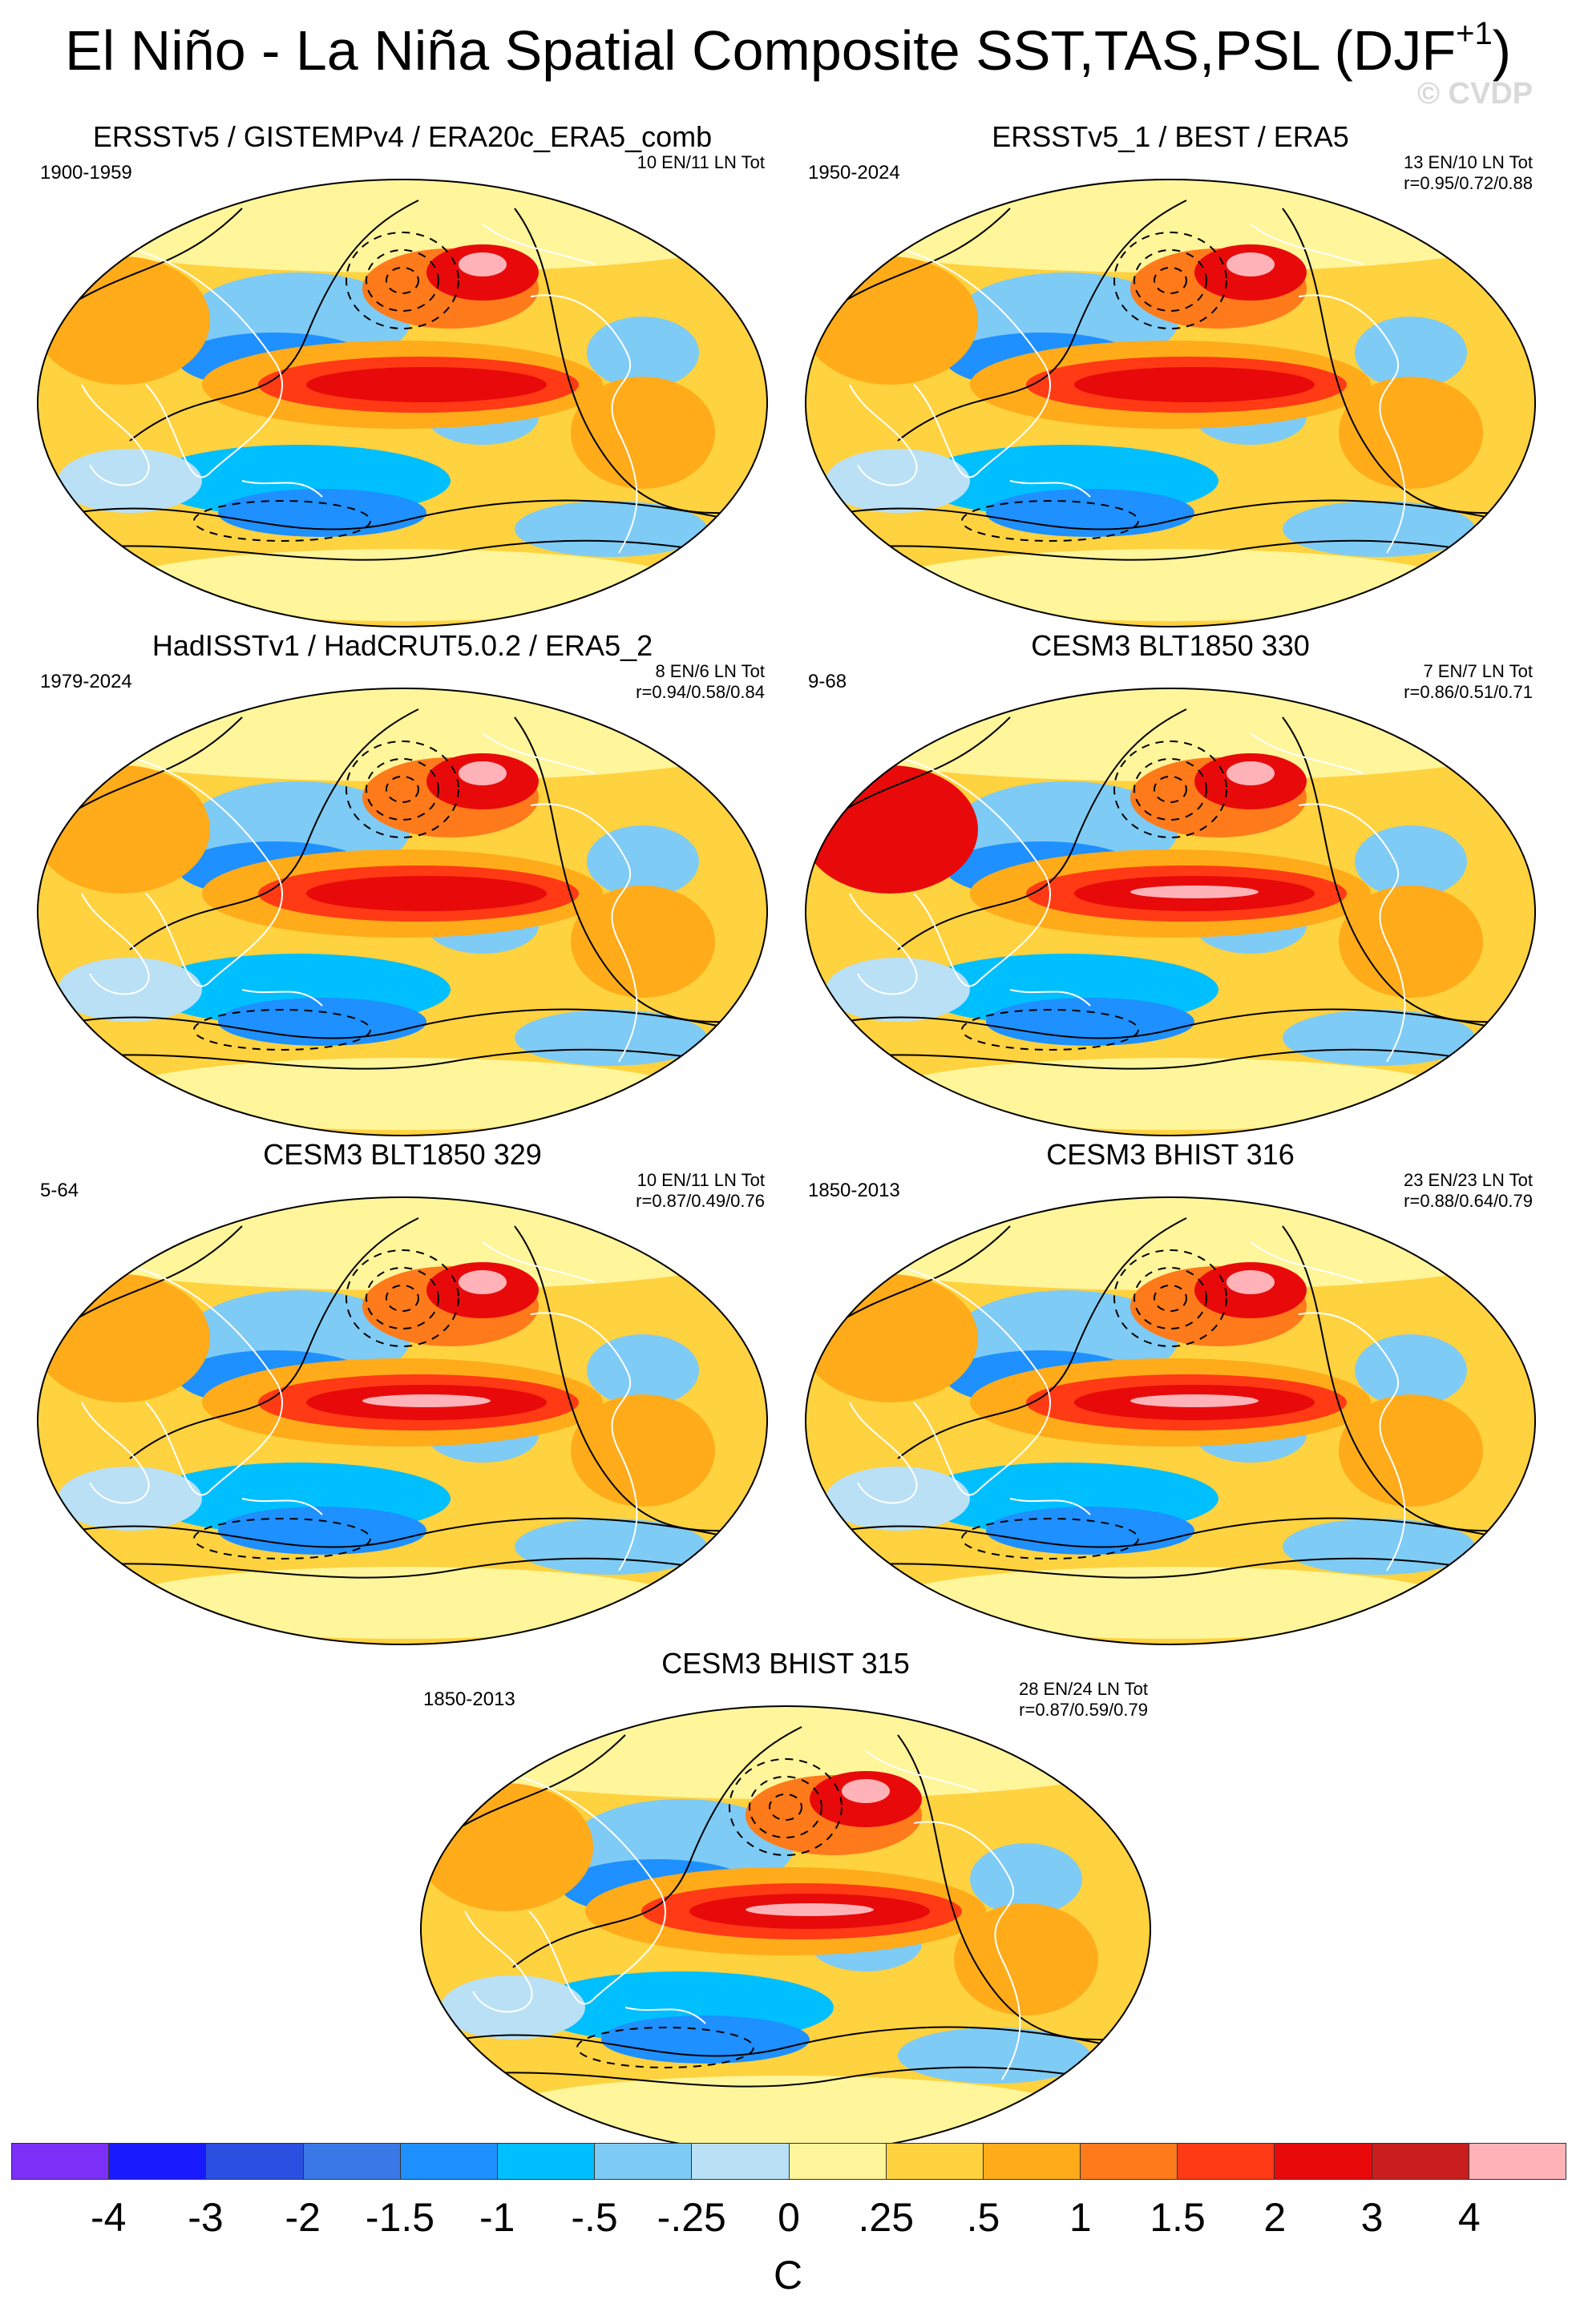  I want to click on colorbar-tick-label: -.5, so click(594, 2217).